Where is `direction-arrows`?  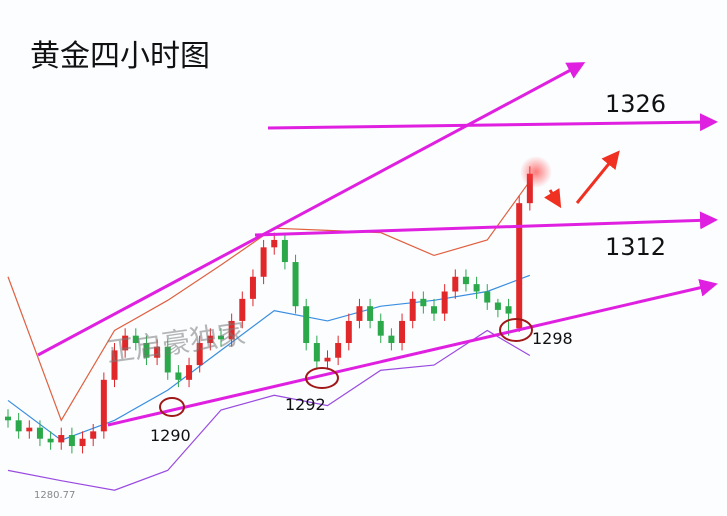 direction-arrows is located at coordinates (582, 179).